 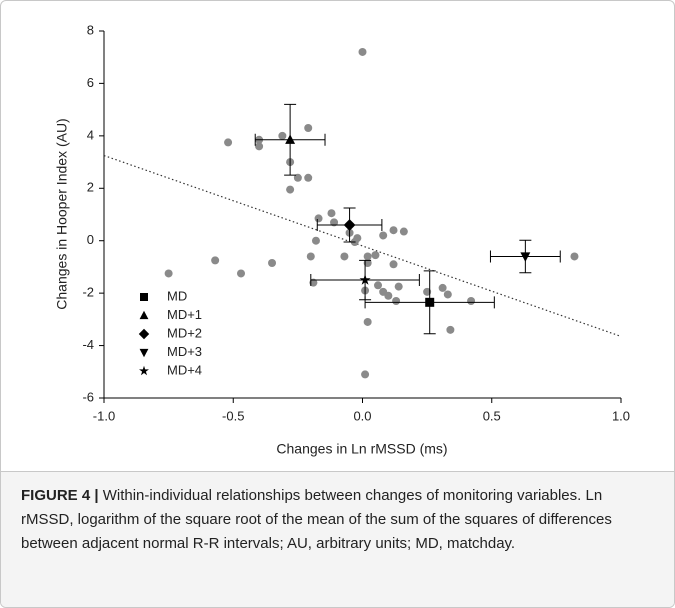 What do you see at coordinates (88, 396) in the screenshot?
I see `y-tick-label: -6` at bounding box center [88, 396].